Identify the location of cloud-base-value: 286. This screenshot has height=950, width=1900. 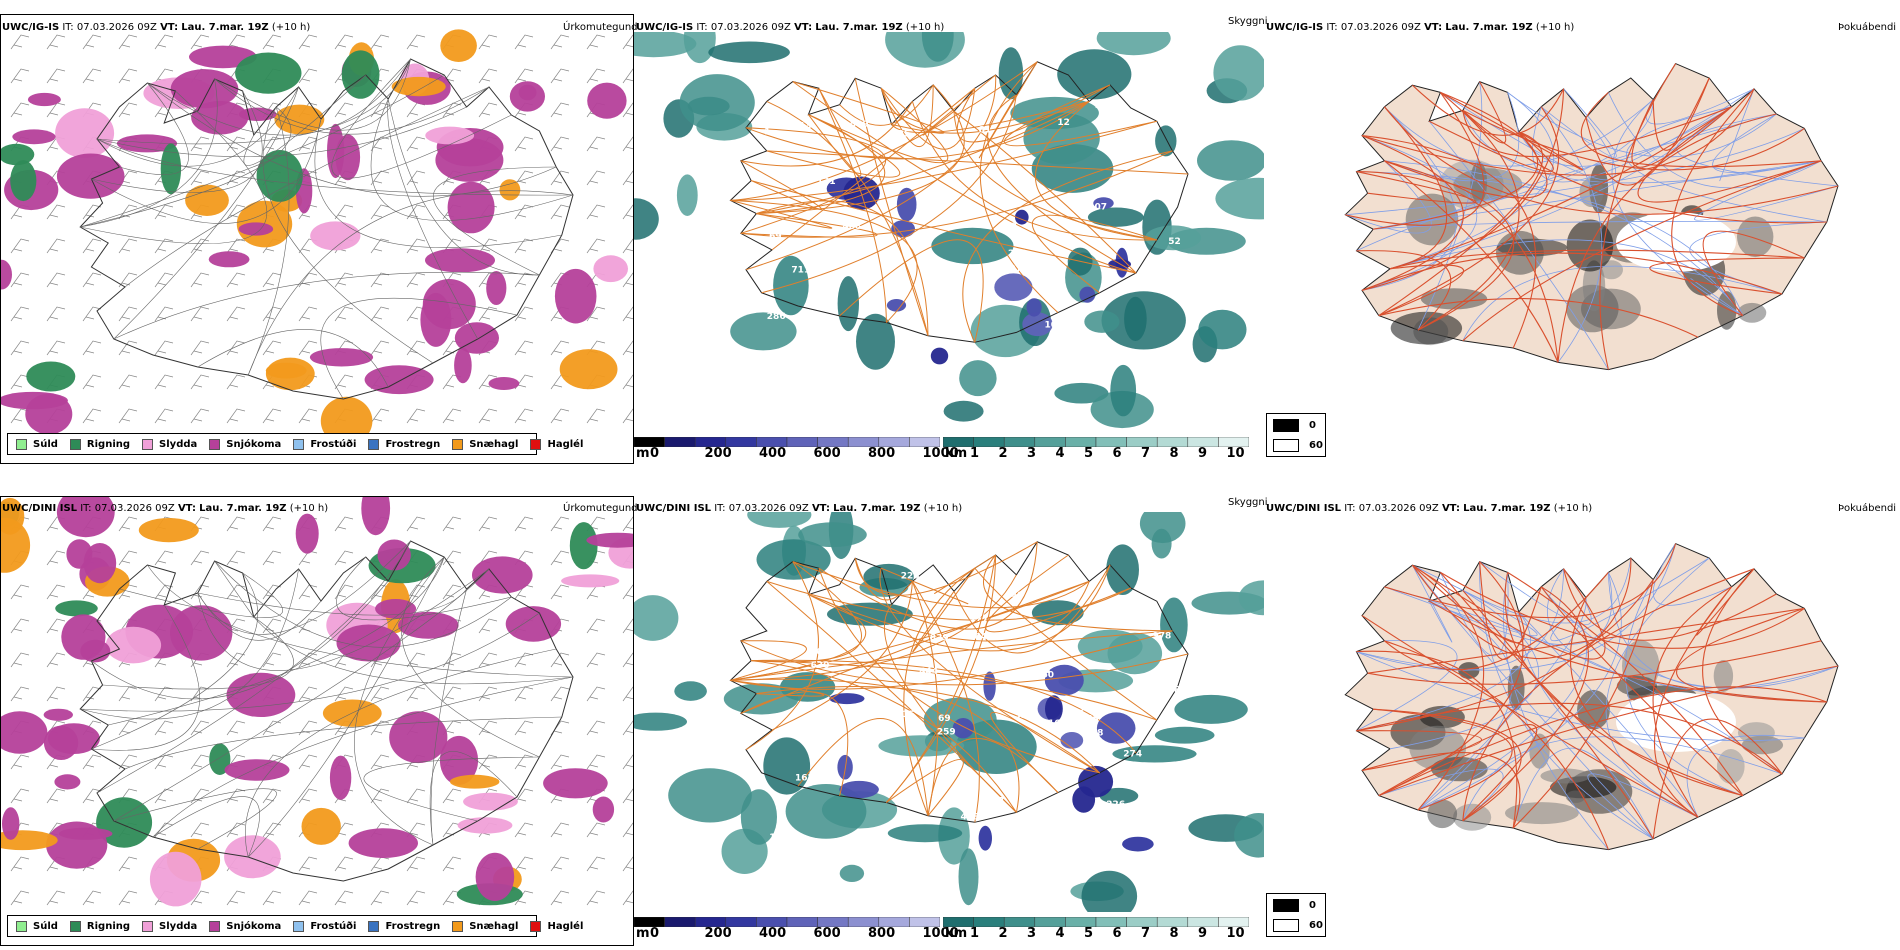
(776, 317).